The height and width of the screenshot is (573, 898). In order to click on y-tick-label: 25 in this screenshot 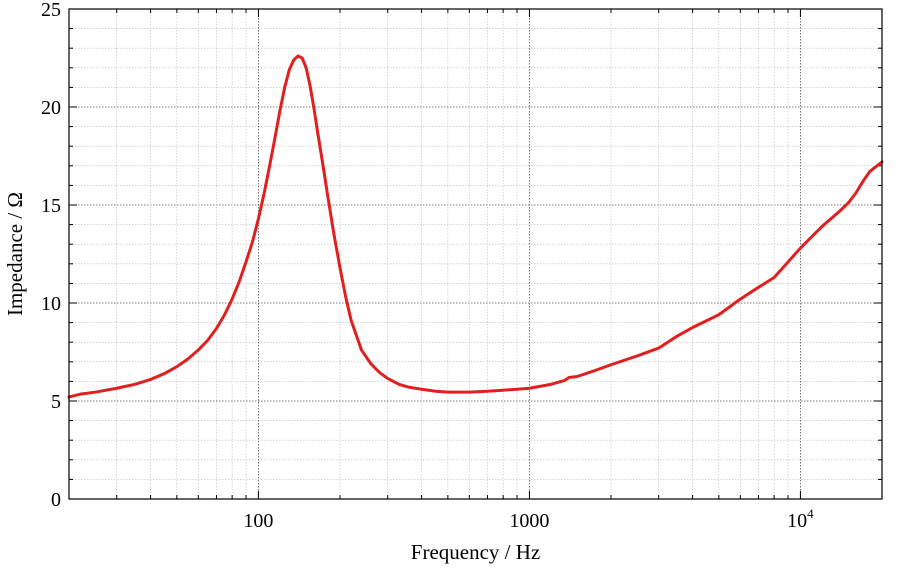, I will do `click(51, 10)`.